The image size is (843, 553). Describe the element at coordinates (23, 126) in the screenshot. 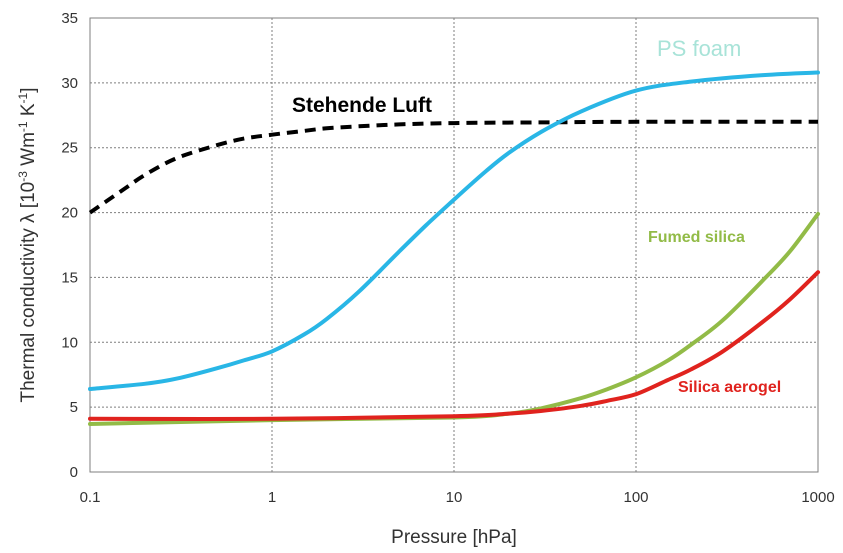

I see `y-axis-title-sup-2: -1` at that location.